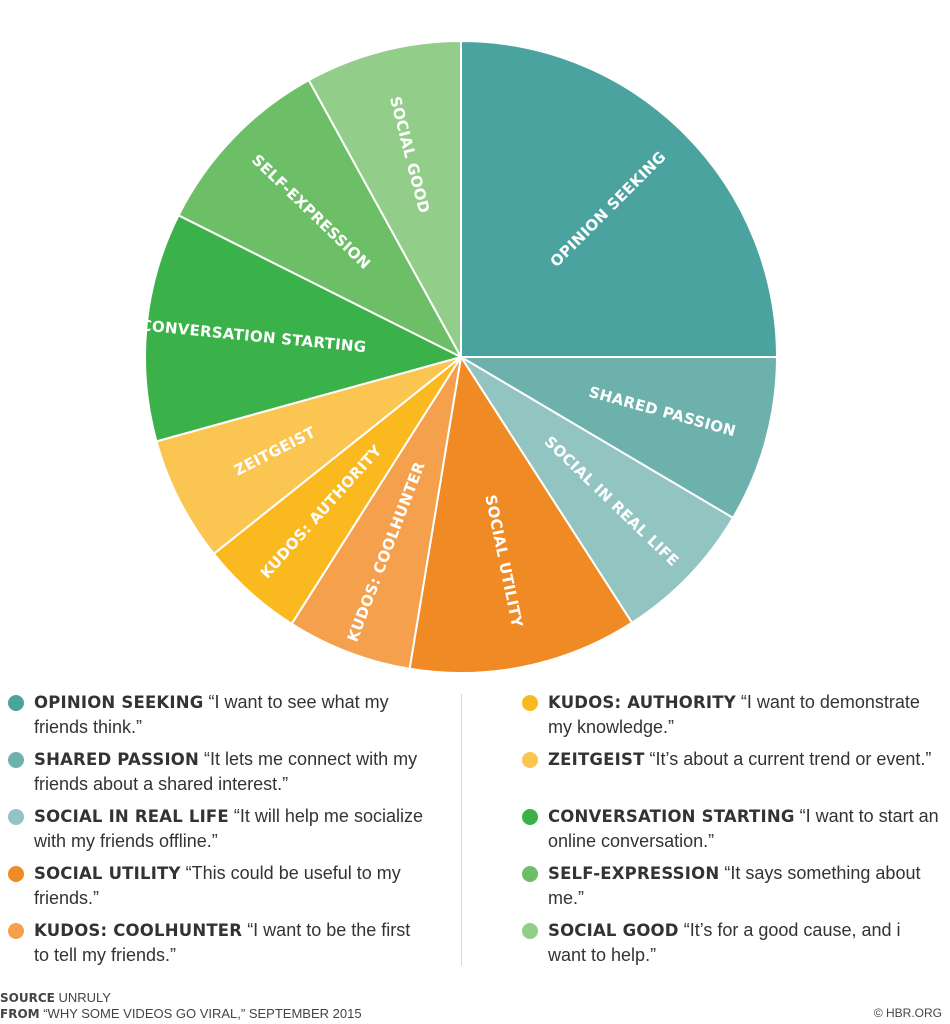 Image resolution: width=950 pixels, height=1024 pixels. Describe the element at coordinates (734, 885) in the screenshot. I see `legend-quote: “It says something about me.”` at that location.